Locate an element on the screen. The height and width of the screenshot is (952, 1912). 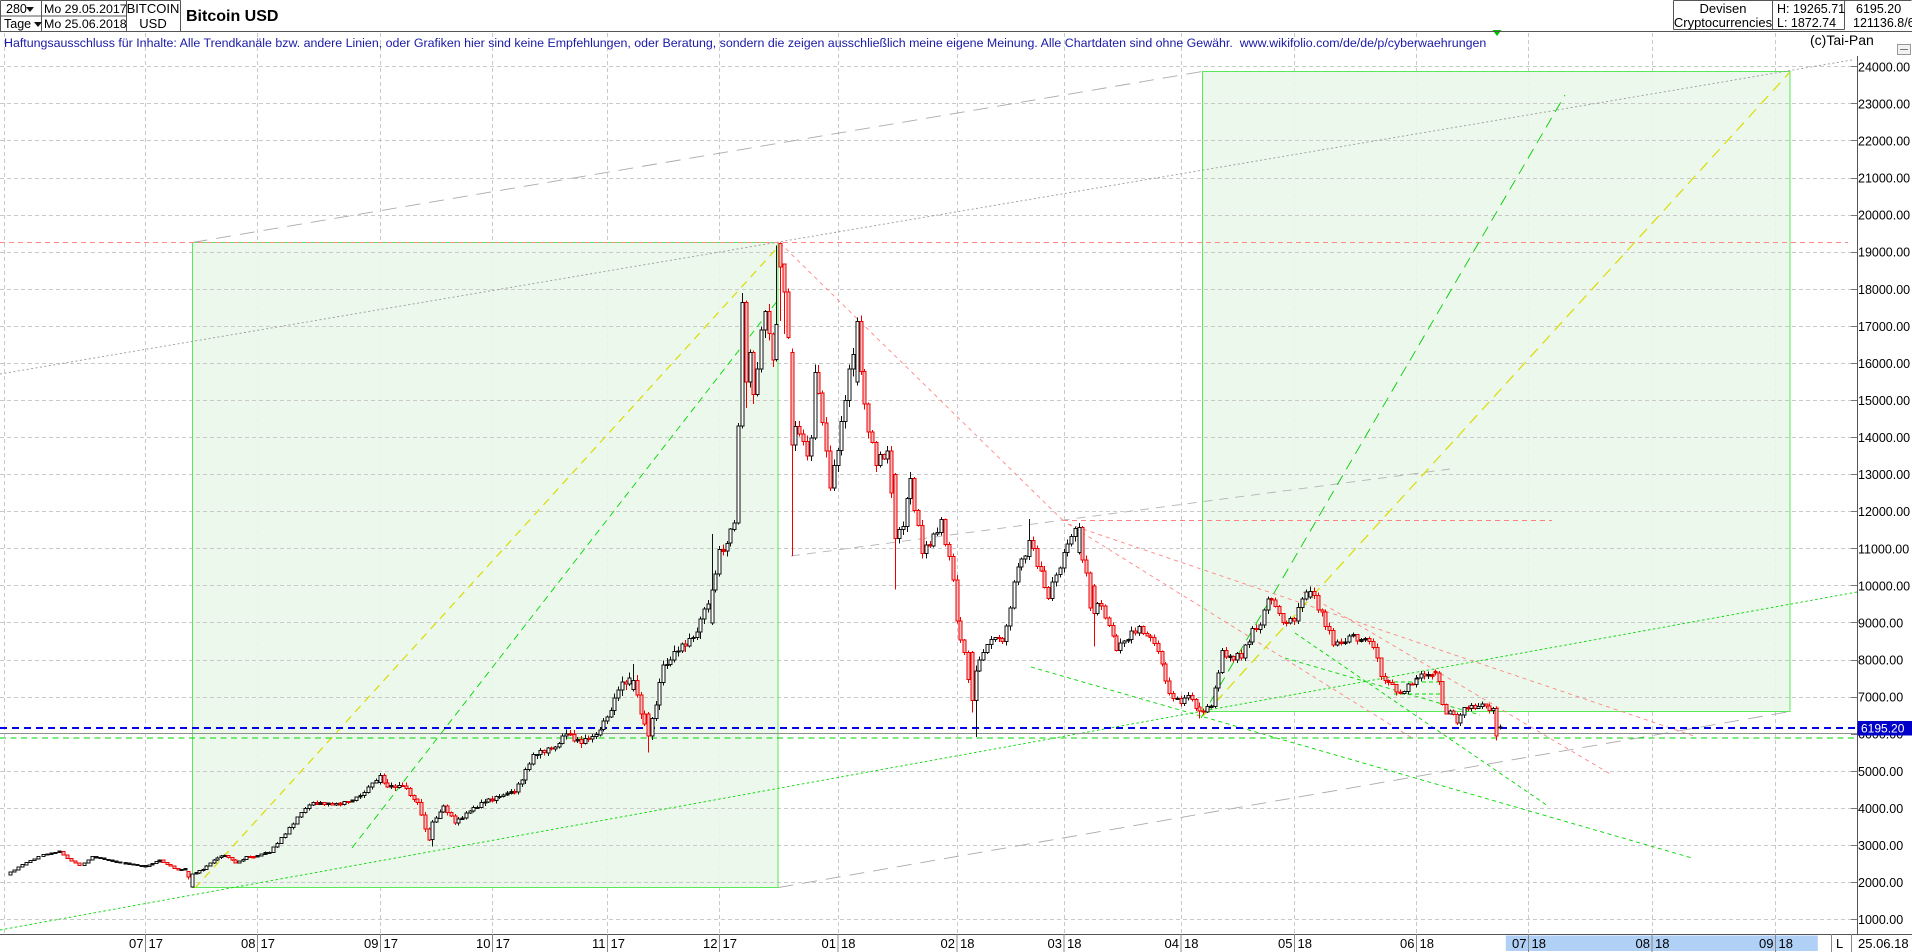
svg-text: 2000.00 is located at coordinates (1880, 883).